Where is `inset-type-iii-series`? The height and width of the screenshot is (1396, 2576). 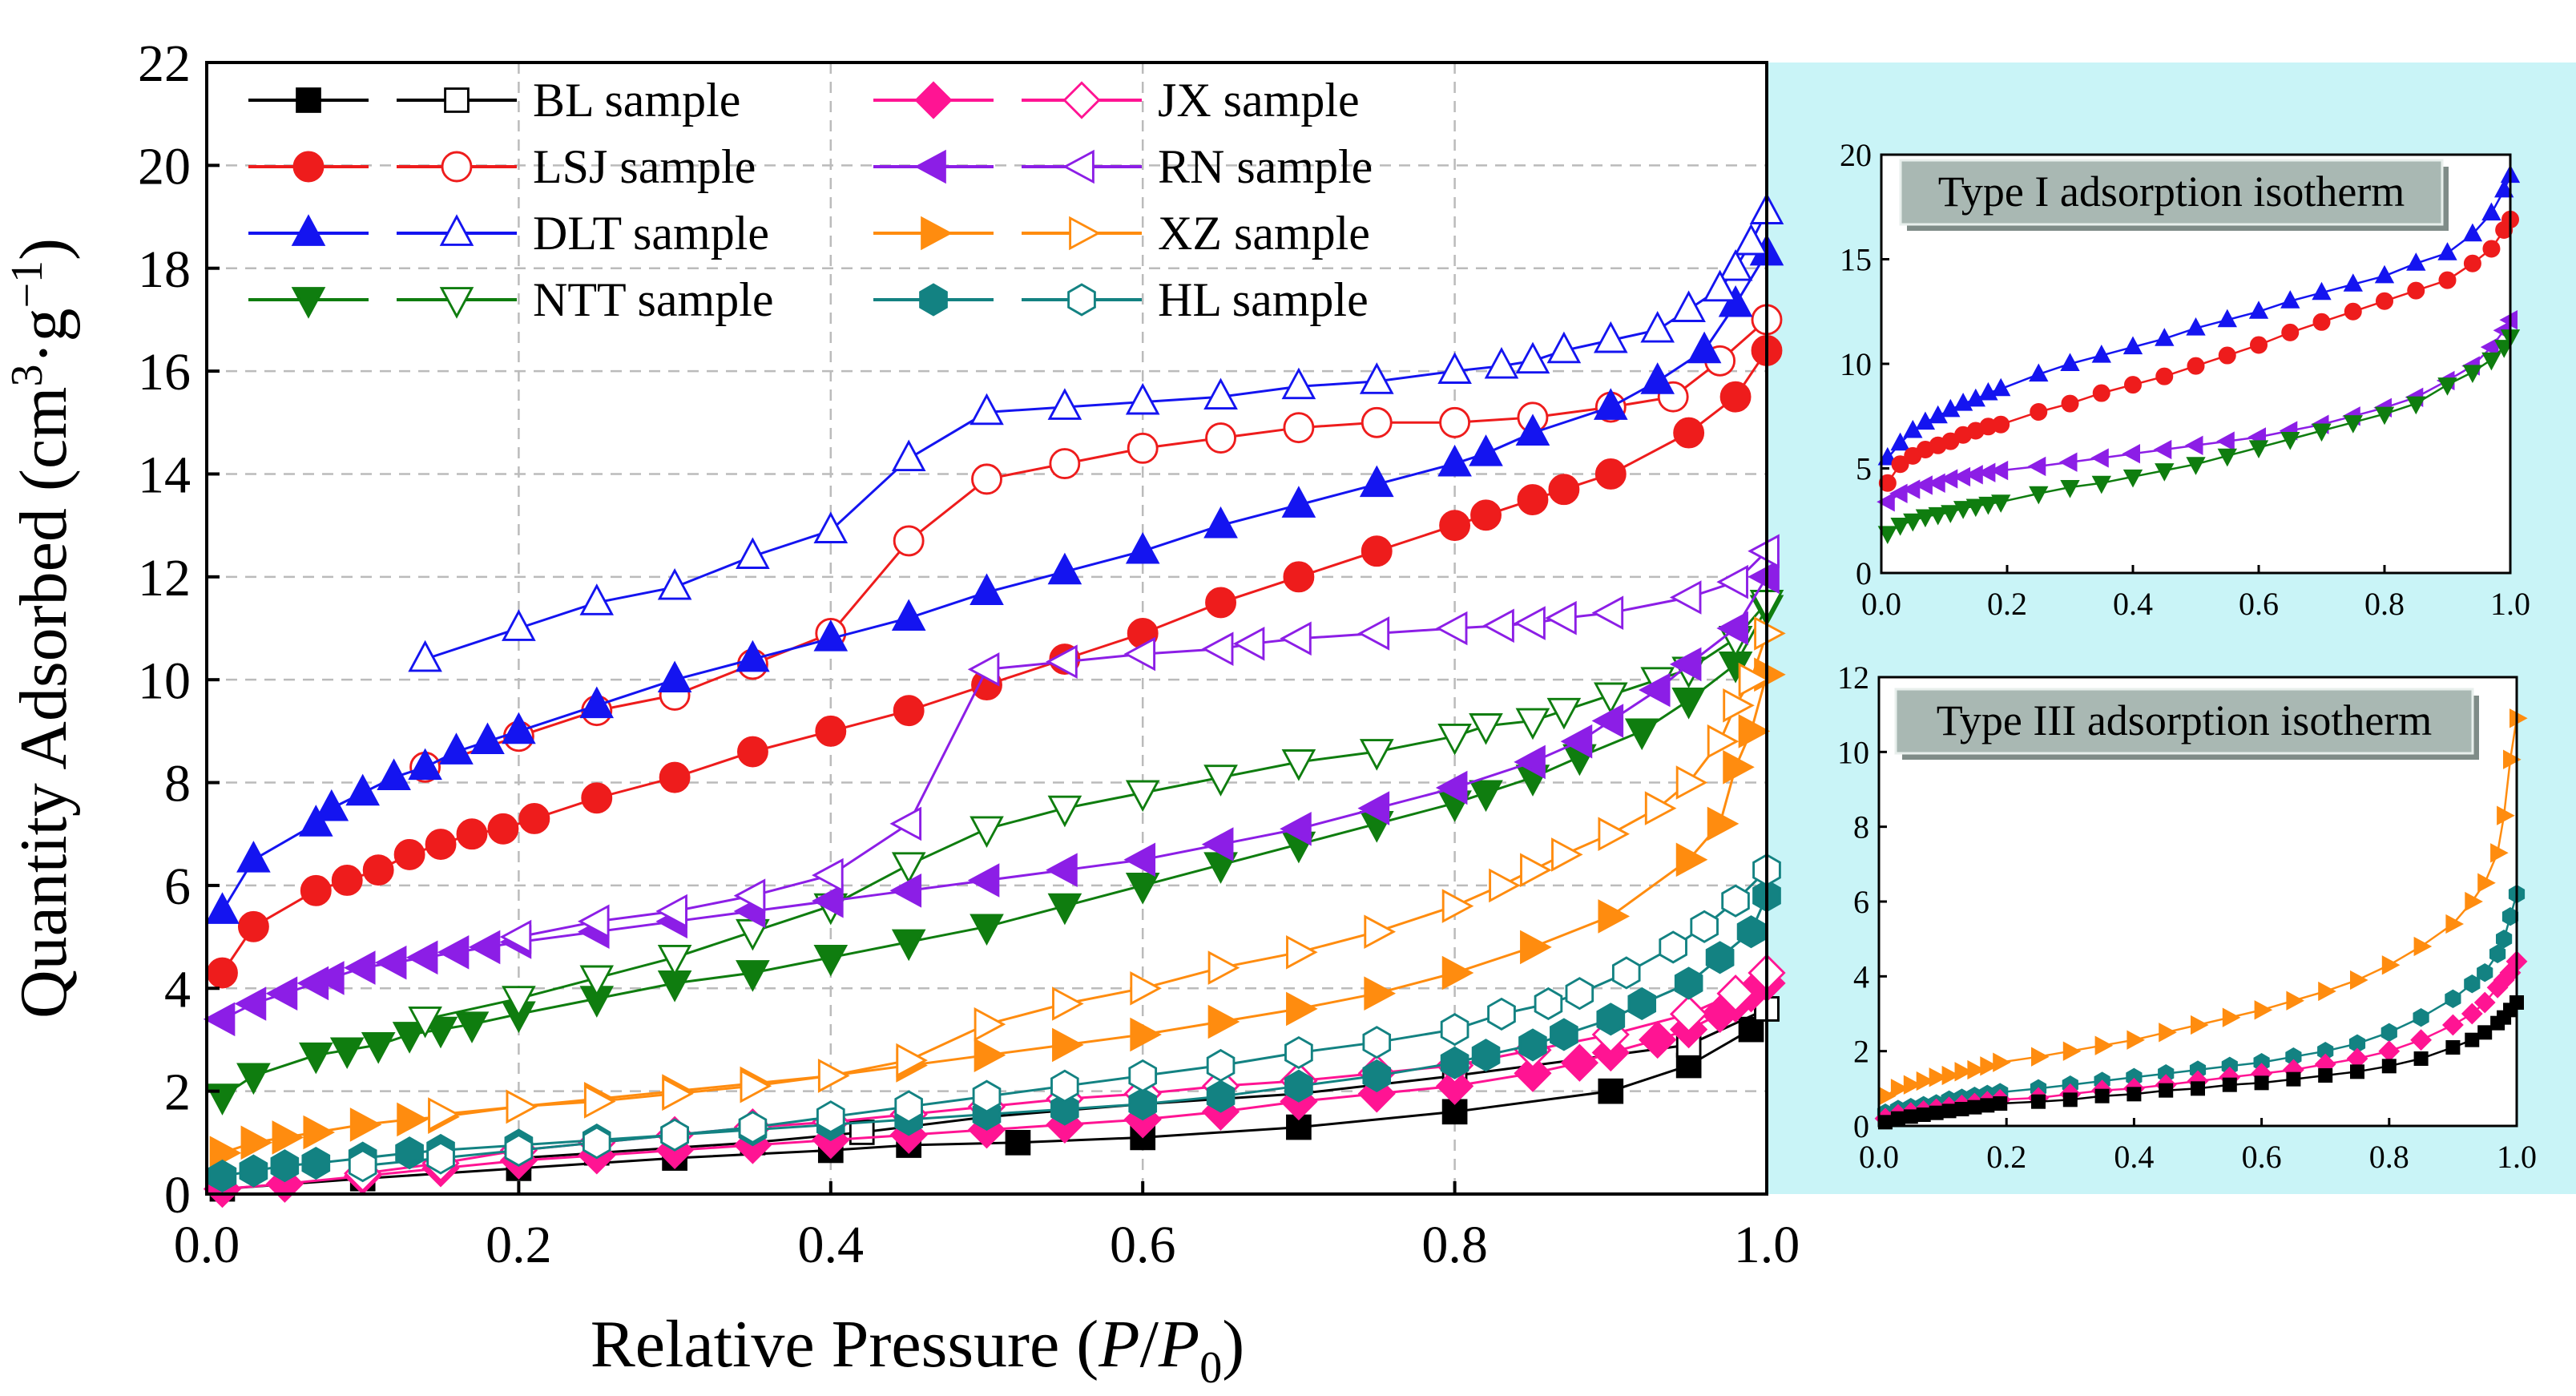 inset-type-iii-series is located at coordinates (2201, 919).